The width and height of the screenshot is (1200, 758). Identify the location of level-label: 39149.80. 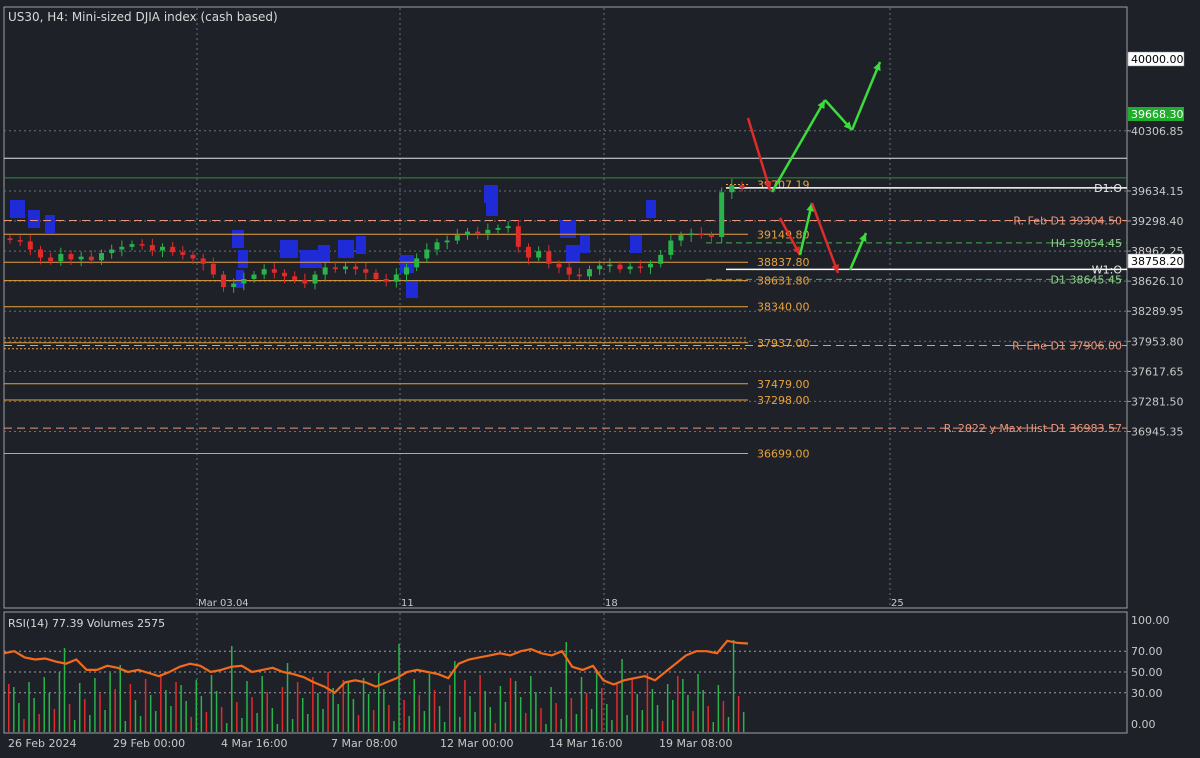
(783, 234).